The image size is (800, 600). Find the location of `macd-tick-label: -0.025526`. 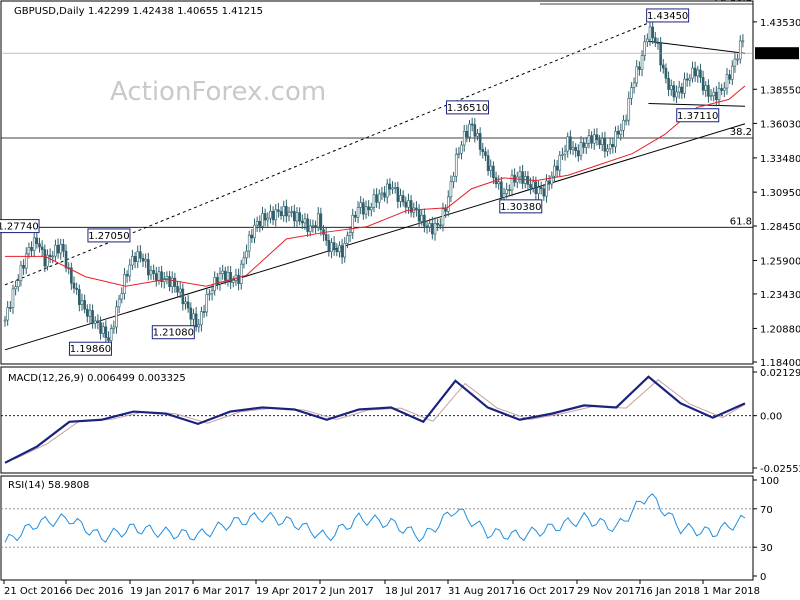

macd-tick-label: -0.025526 is located at coordinates (780, 469).